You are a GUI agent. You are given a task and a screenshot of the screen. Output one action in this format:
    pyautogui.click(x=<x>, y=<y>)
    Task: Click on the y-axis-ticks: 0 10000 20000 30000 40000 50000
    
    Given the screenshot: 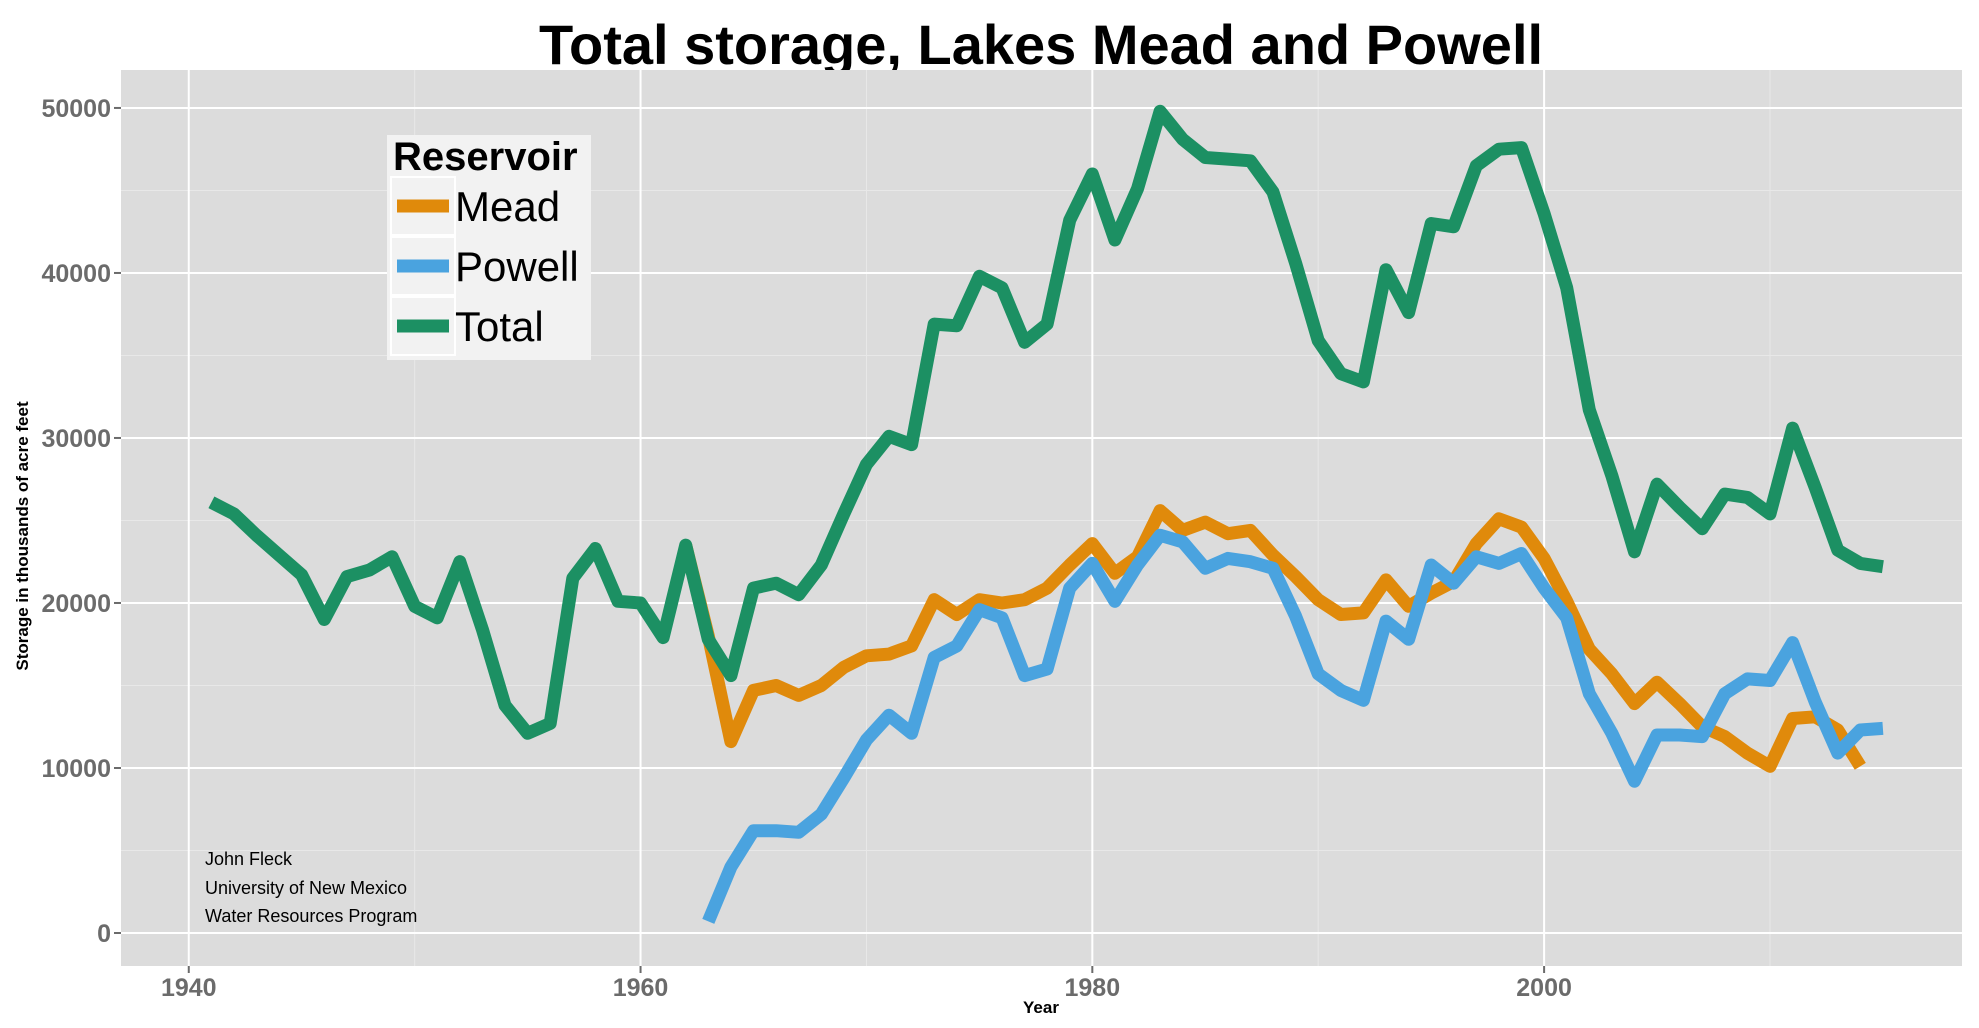 What is the action you would take?
    pyautogui.click(x=81, y=521)
    